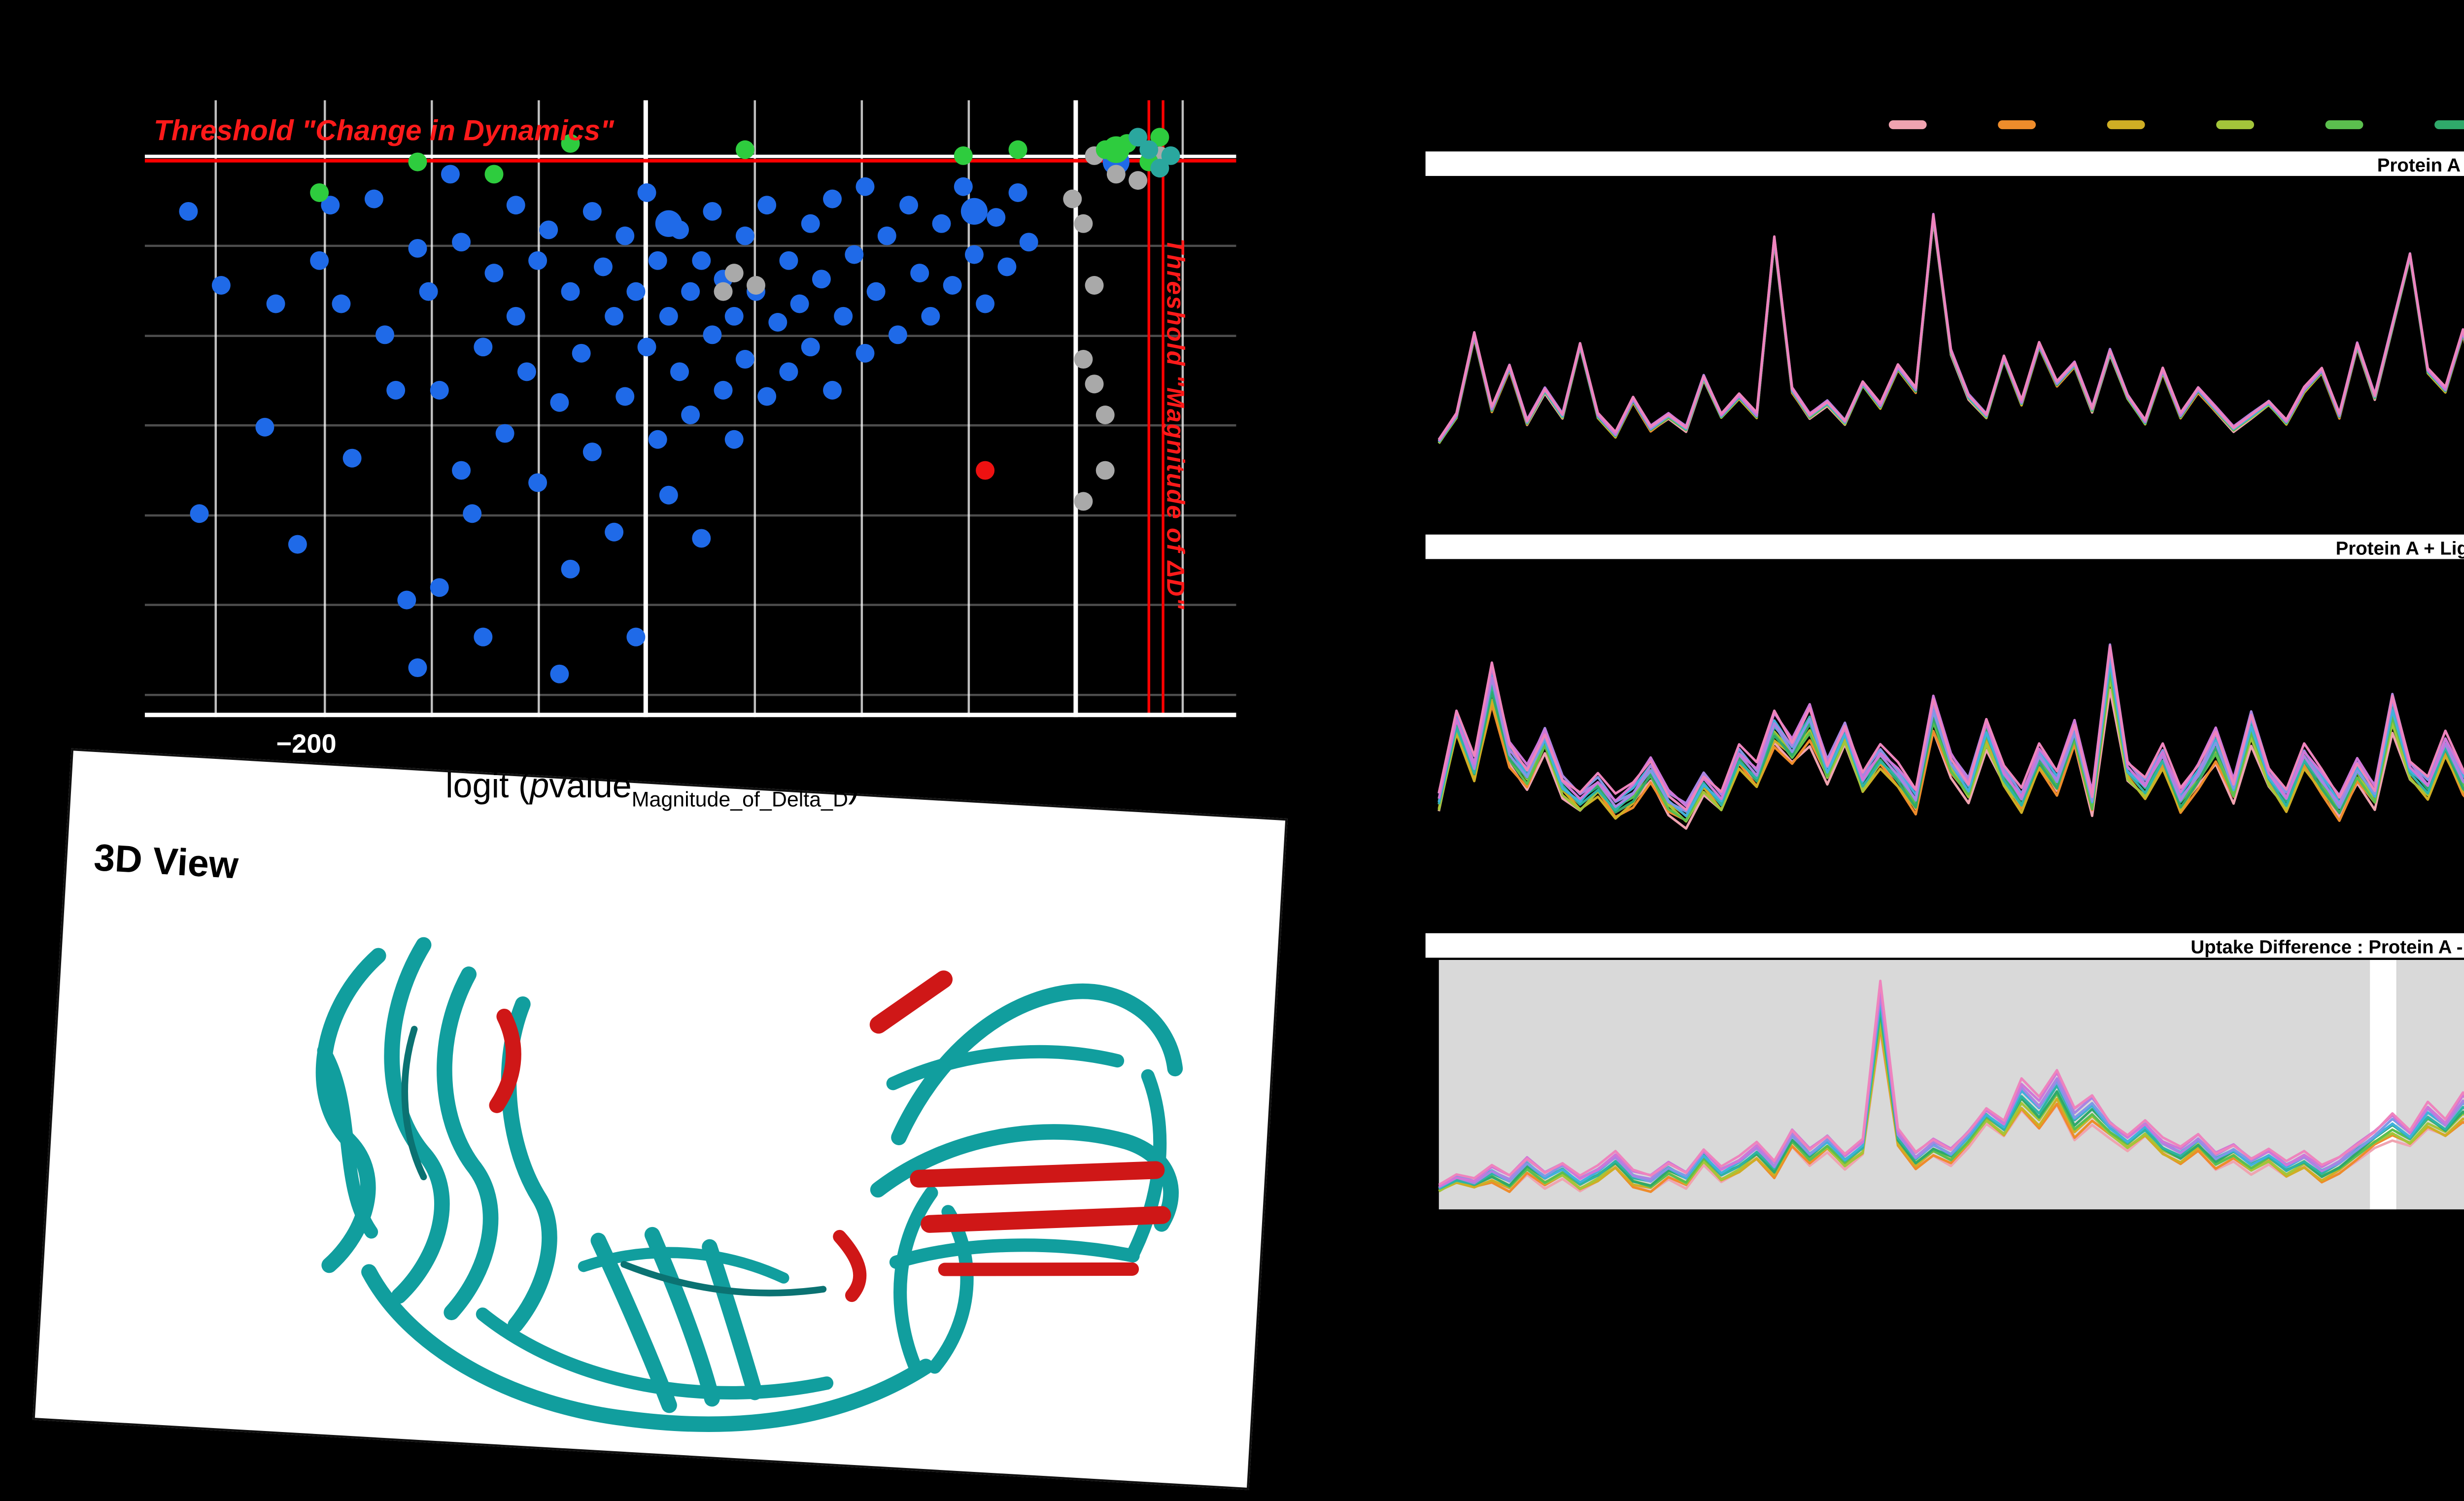 Image resolution: width=2464 pixels, height=1501 pixels. I want to click on uptake-chart-protein-a, so click(1944, 352).